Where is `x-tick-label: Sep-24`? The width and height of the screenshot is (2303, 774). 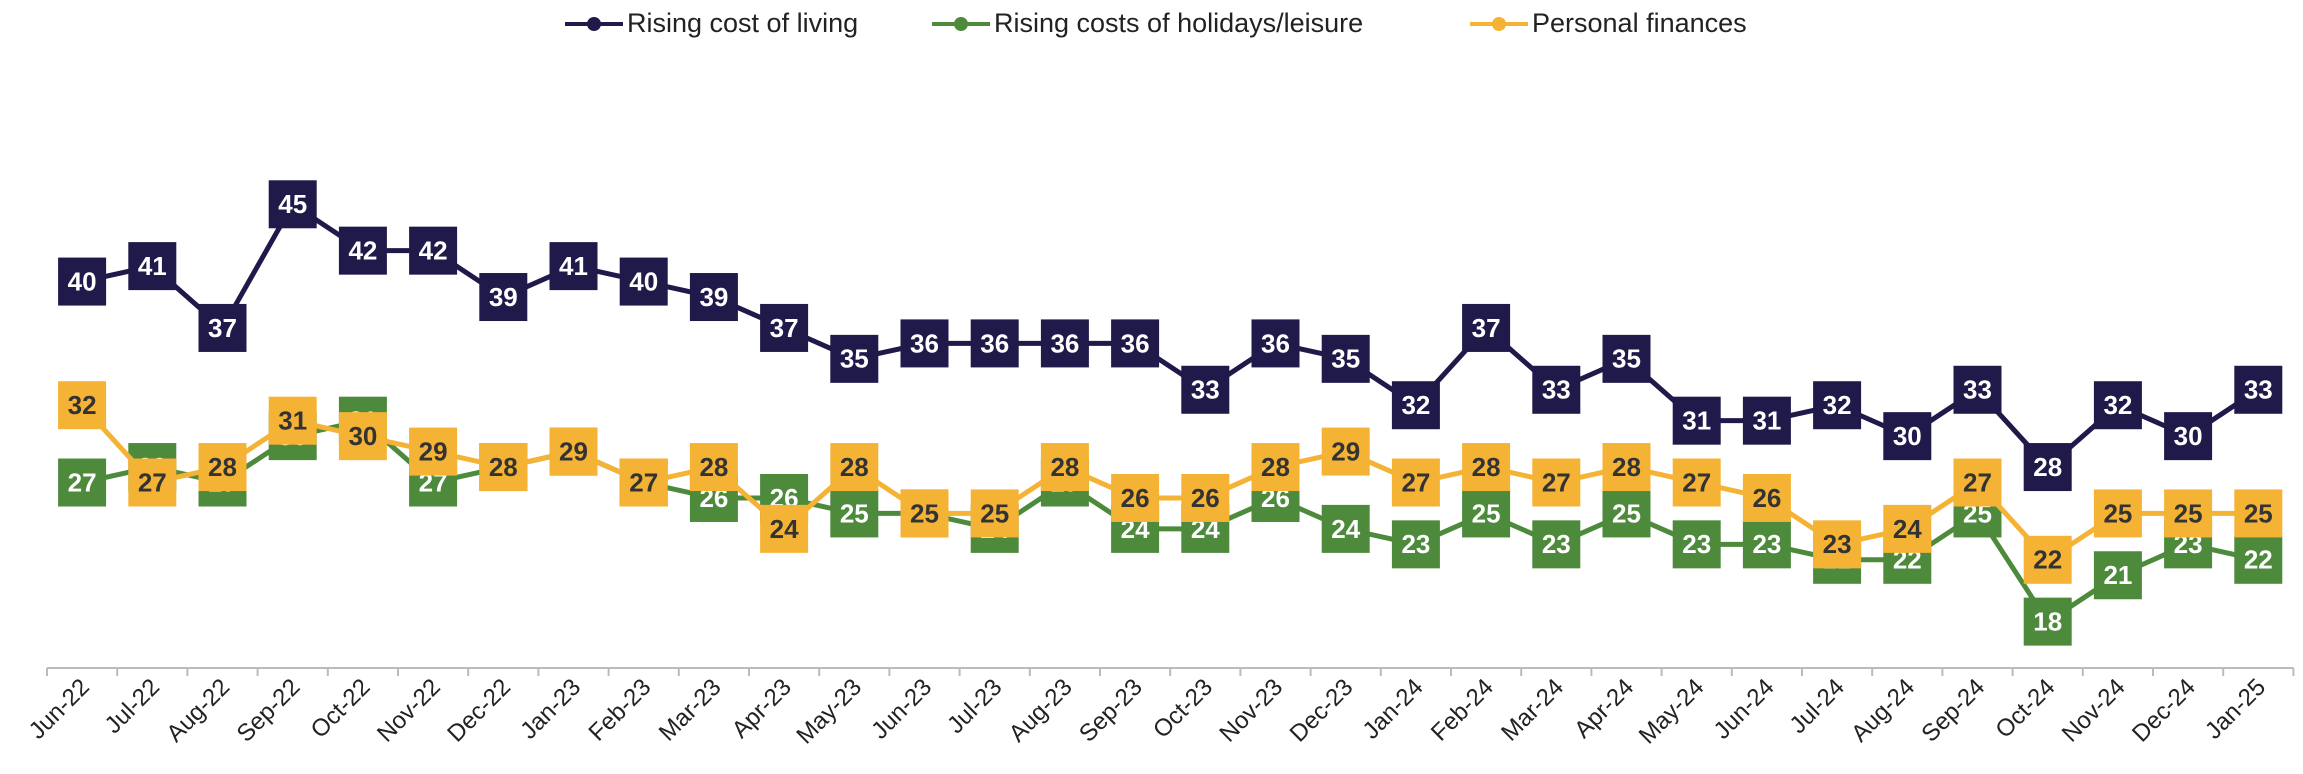 x-tick-label: Sep-24 is located at coordinates (1953, 711).